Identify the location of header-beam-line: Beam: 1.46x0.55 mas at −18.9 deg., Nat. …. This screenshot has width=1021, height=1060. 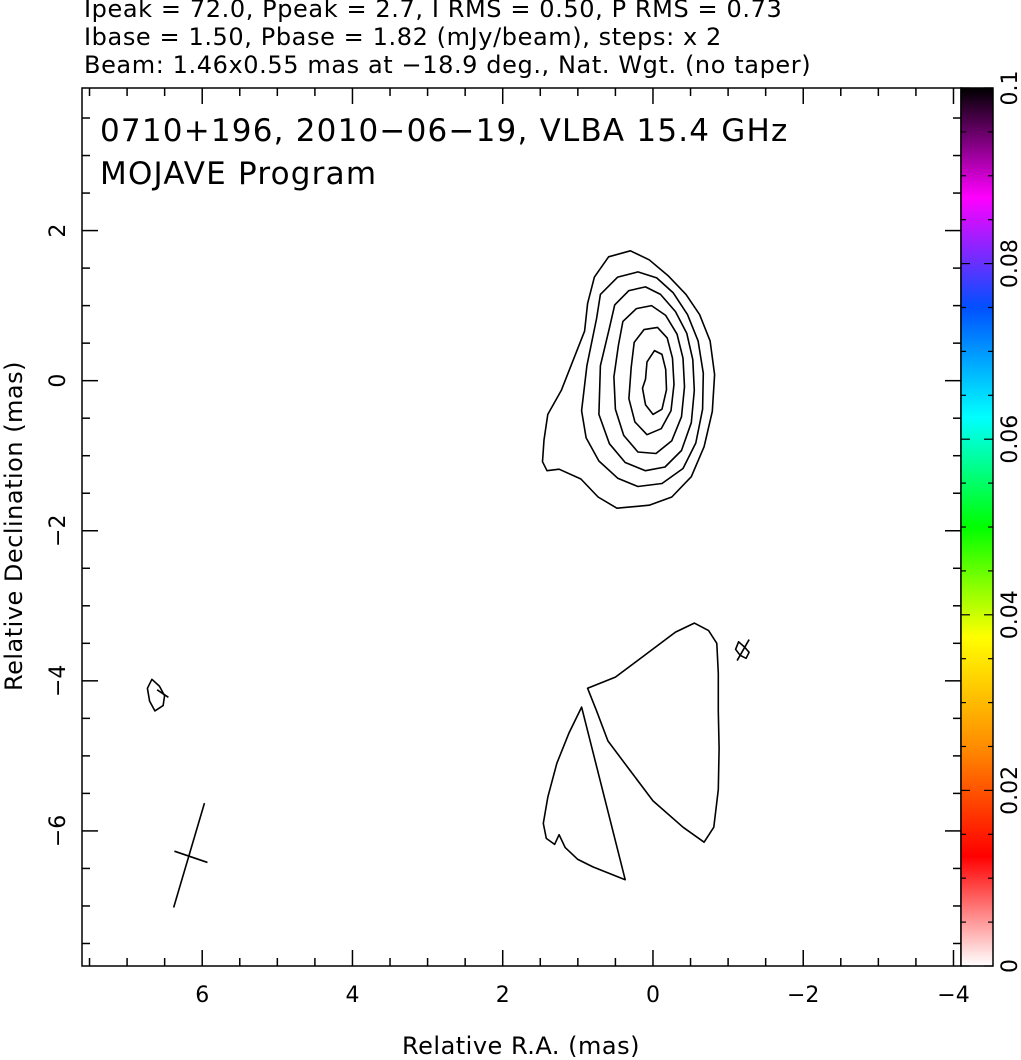
(448, 65).